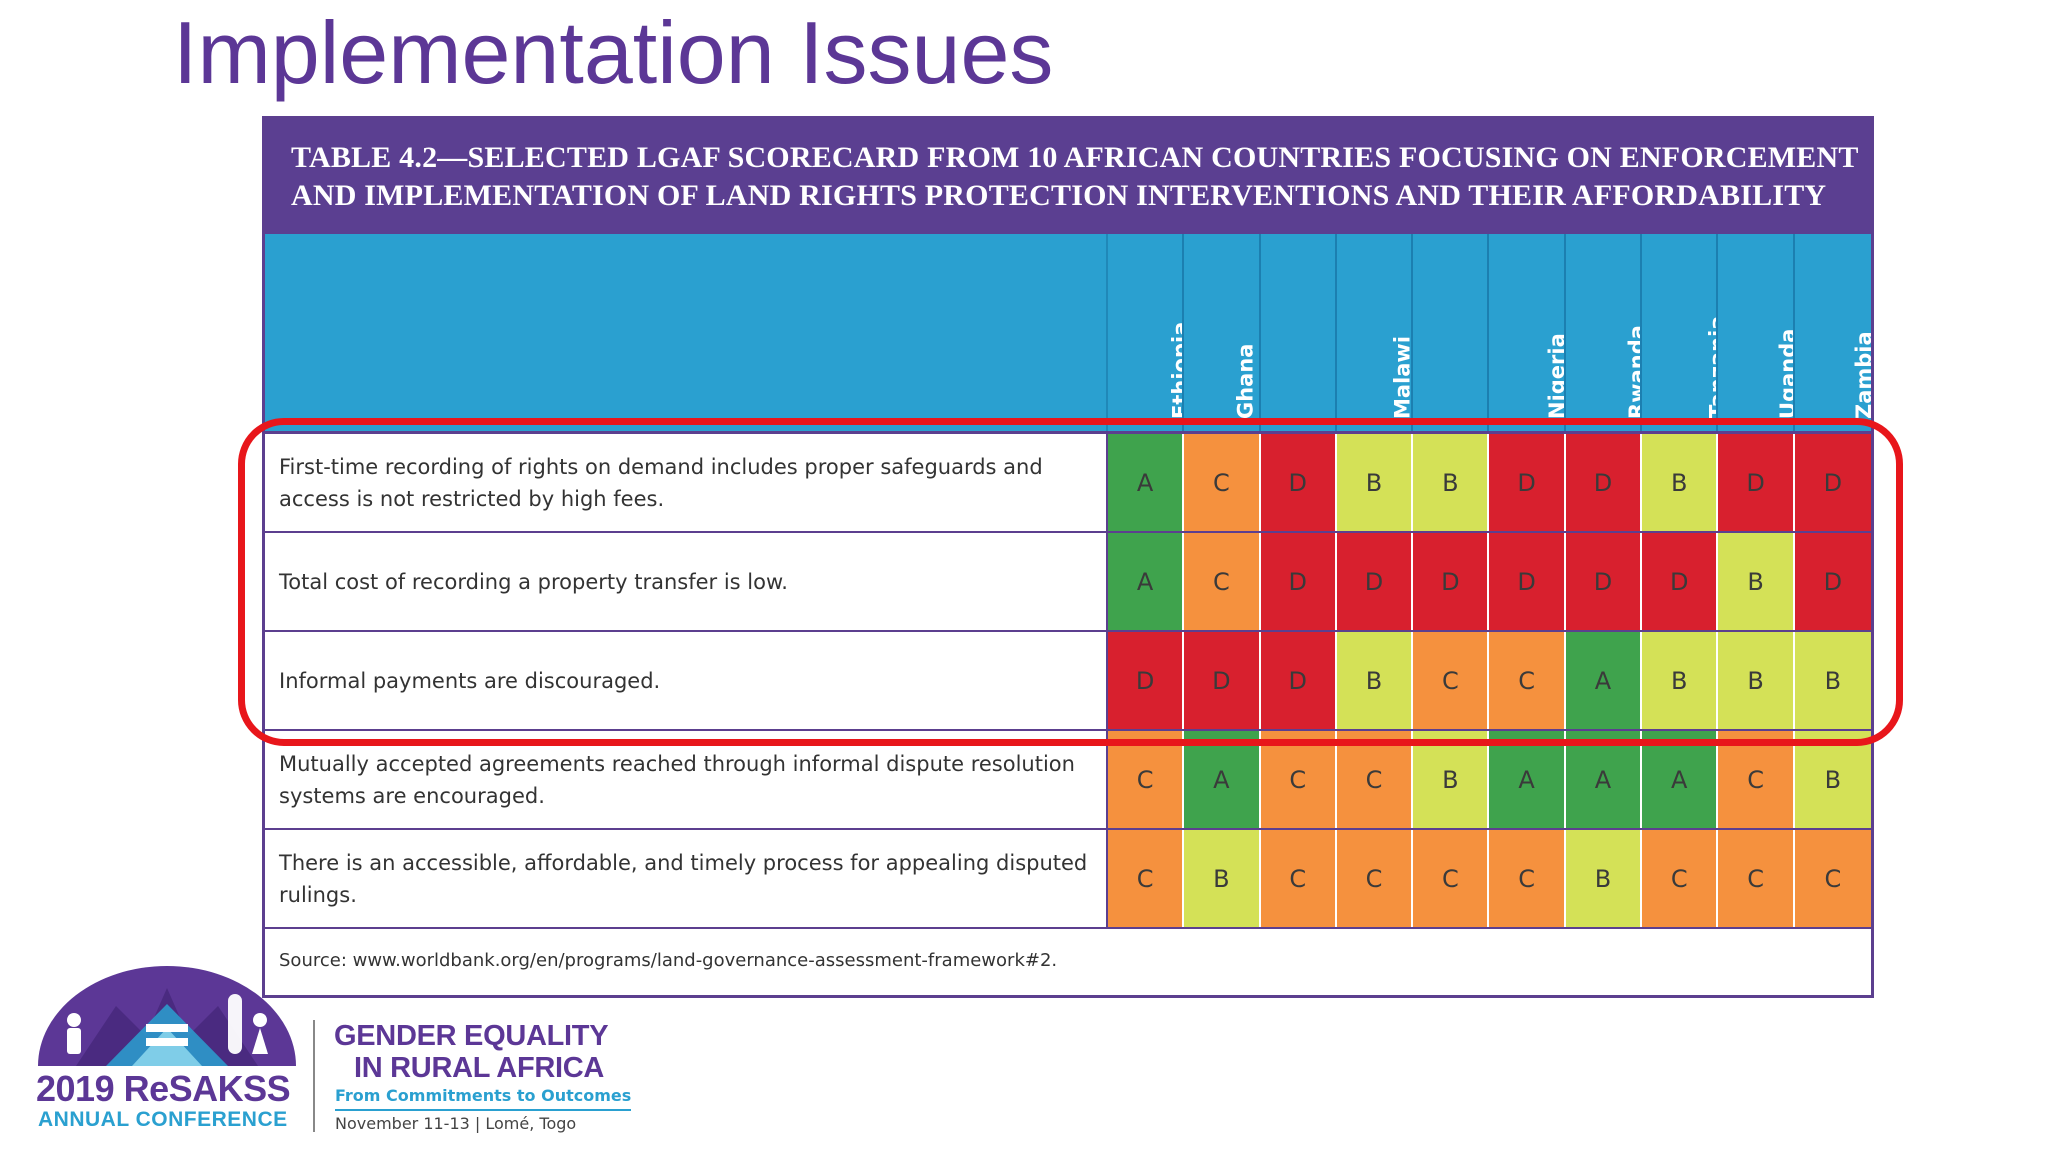 Image resolution: width=2048 pixels, height=1152 pixels. What do you see at coordinates (1861, 375) in the screenshot?
I see `country-label: Zambia` at bounding box center [1861, 375].